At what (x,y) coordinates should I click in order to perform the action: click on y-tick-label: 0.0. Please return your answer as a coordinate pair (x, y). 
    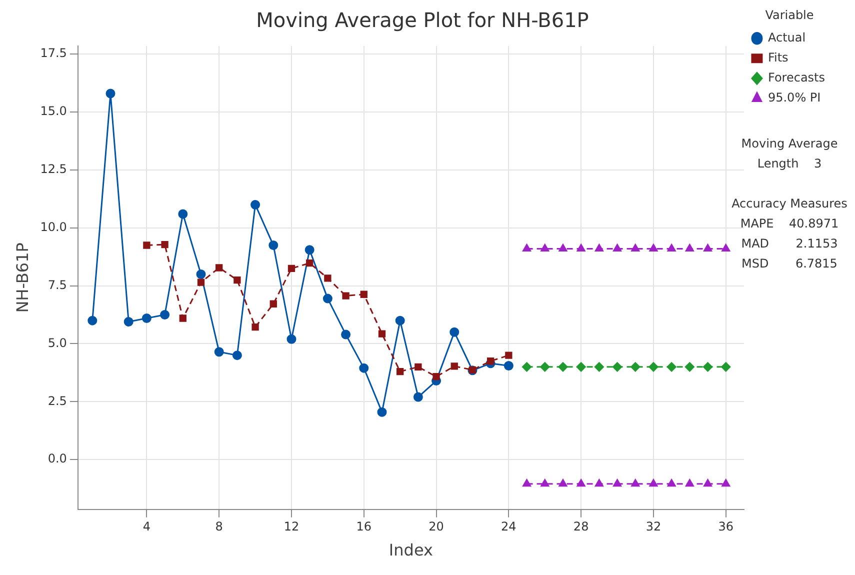
    Looking at the image, I should click on (57, 459).